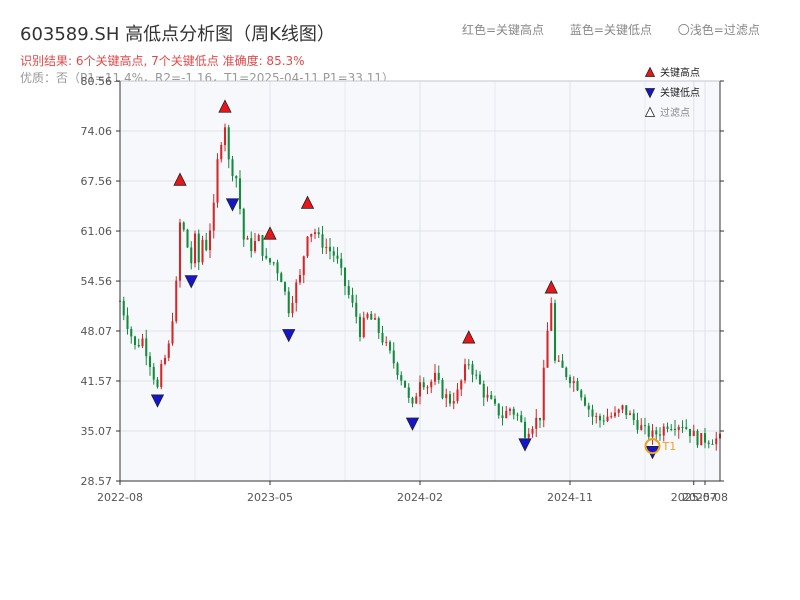  I want to click on y-tick-label: 35.07, so click(97, 431).